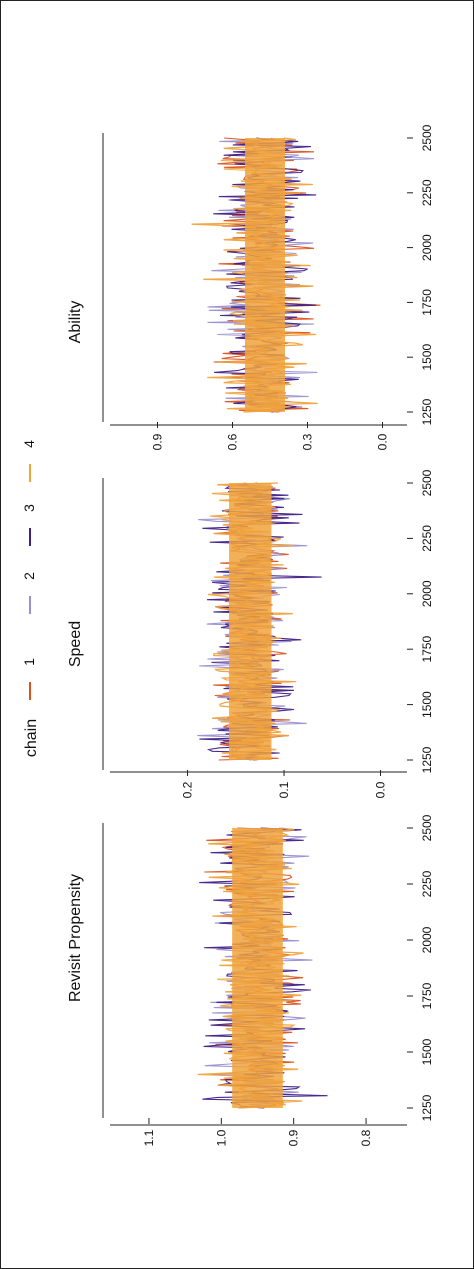 The height and width of the screenshot is (1269, 474). What do you see at coordinates (233, 441) in the screenshot?
I see `value-tick-label: 0.6` at bounding box center [233, 441].